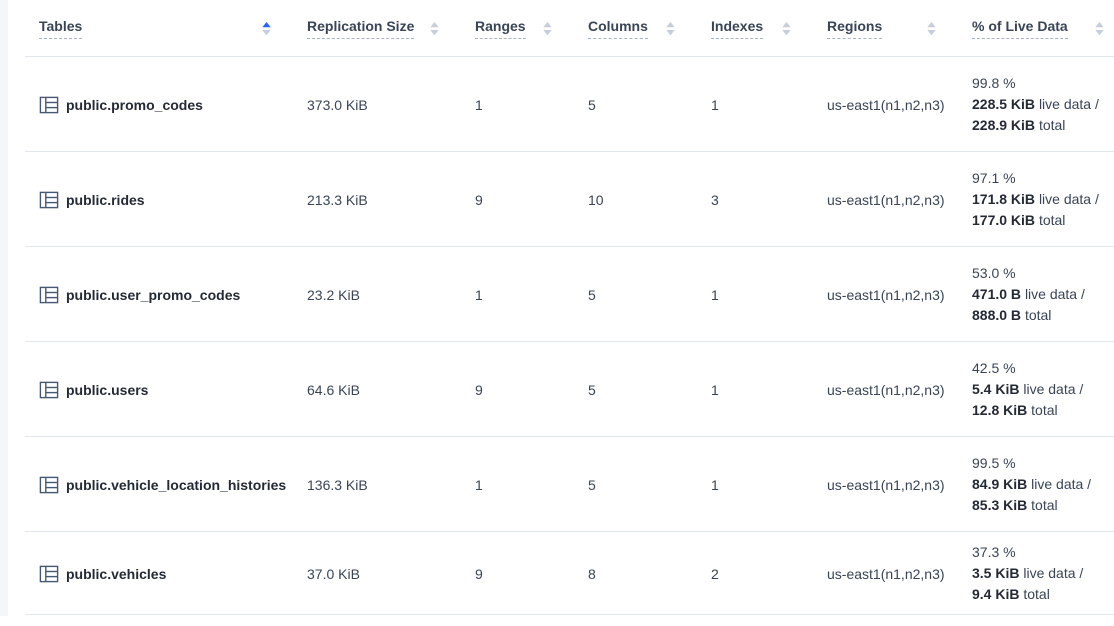 The image size is (1114, 626). I want to click on total-size: 888.0 B, so click(997, 315).